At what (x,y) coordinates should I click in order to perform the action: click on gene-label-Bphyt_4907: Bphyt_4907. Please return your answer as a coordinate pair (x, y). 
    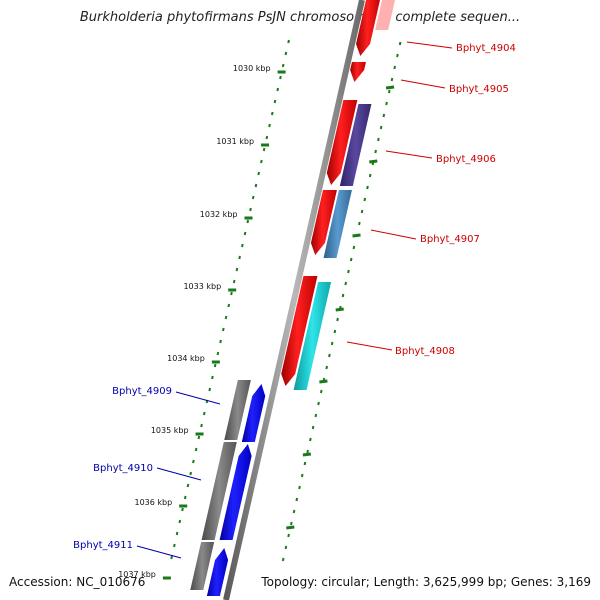
    Looking at the image, I should click on (450, 239).